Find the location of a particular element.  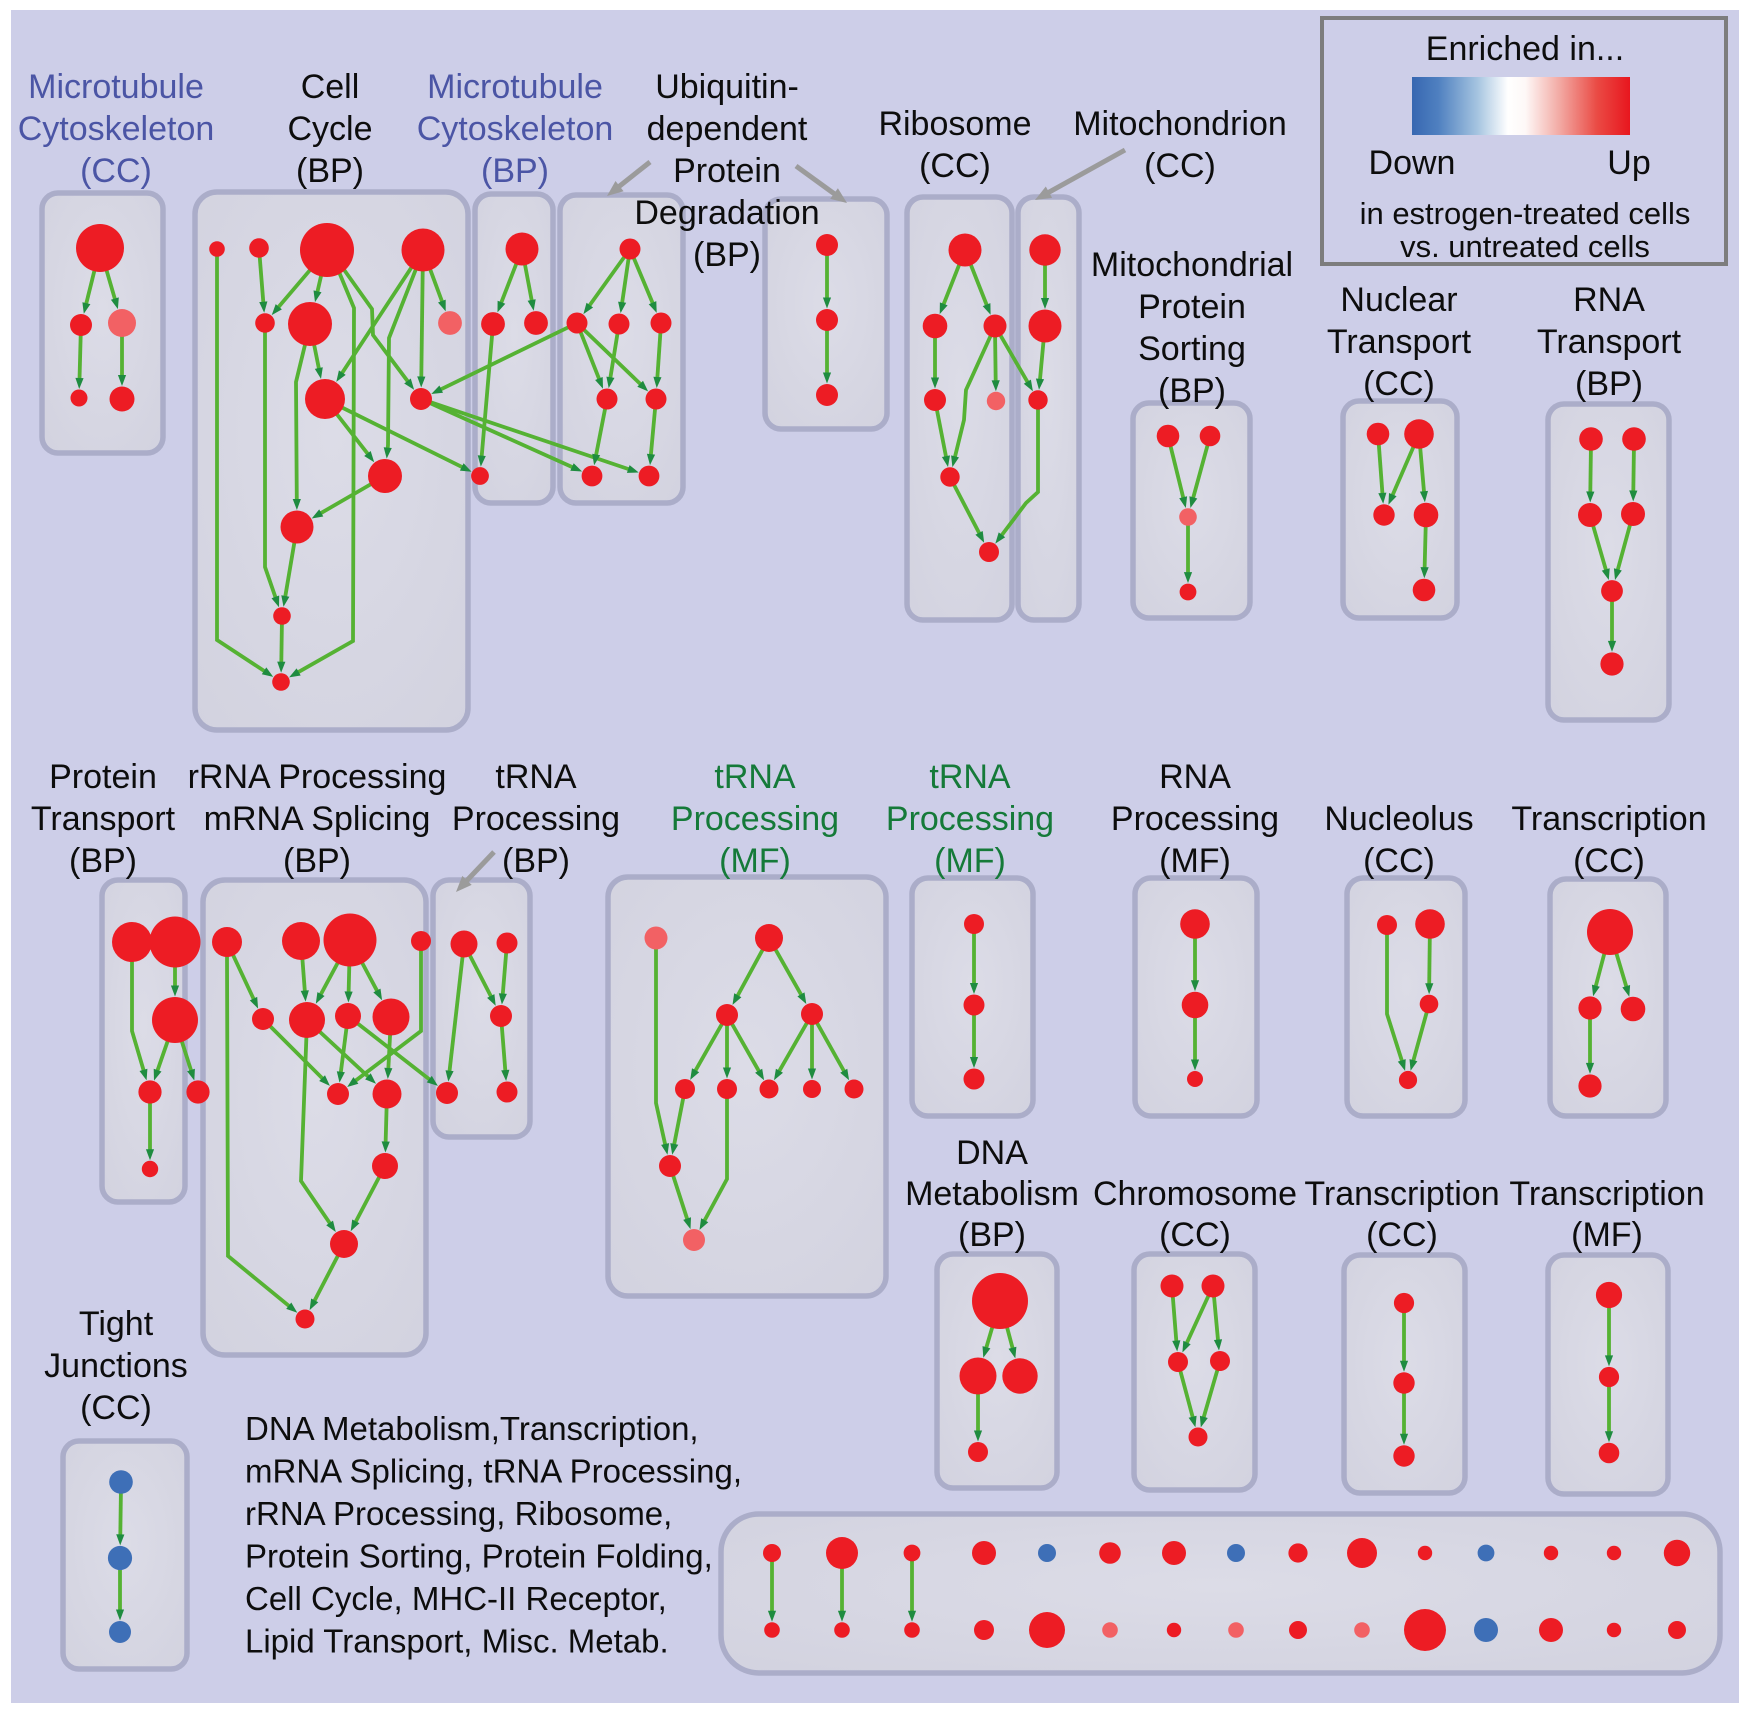

svg-text: in estrogen-treated cells is located at coordinates (1525, 213).